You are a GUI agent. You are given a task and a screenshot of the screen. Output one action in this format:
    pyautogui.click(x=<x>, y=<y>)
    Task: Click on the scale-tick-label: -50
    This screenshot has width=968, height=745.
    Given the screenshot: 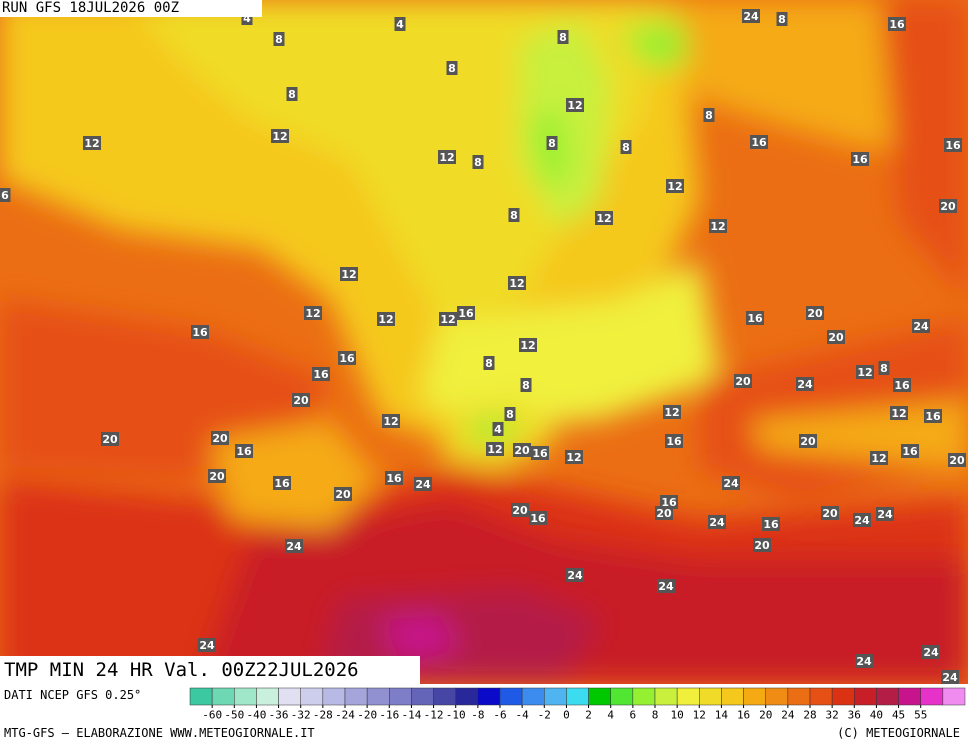 What is the action you would take?
    pyautogui.click(x=234, y=715)
    